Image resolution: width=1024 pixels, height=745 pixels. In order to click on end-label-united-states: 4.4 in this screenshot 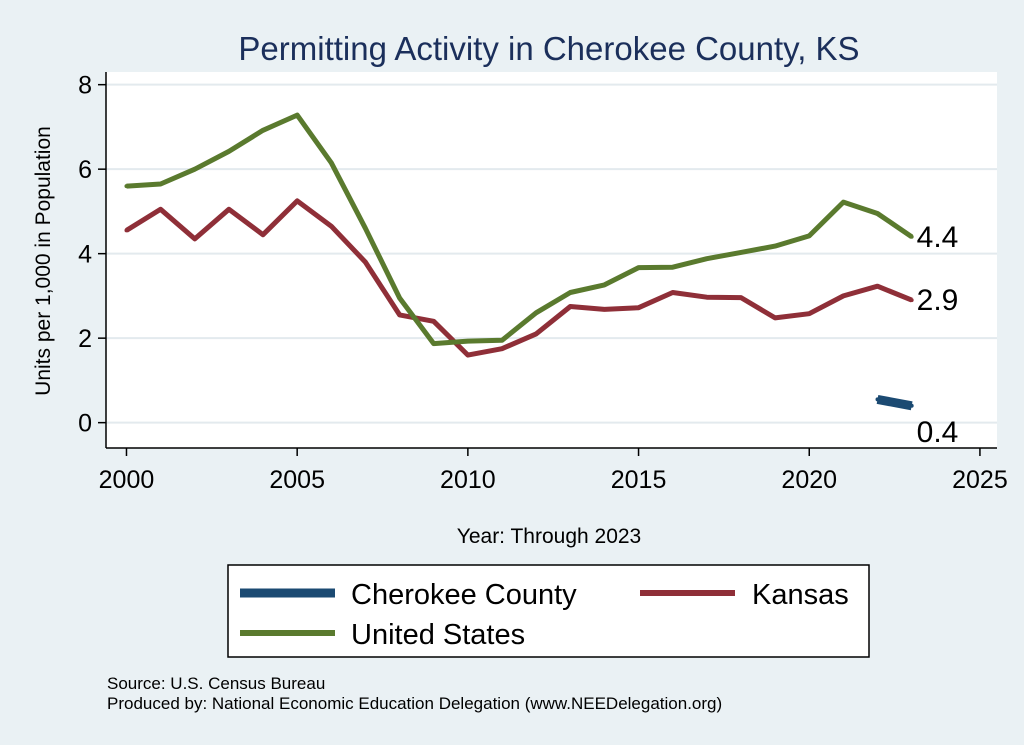, I will do `click(938, 237)`.